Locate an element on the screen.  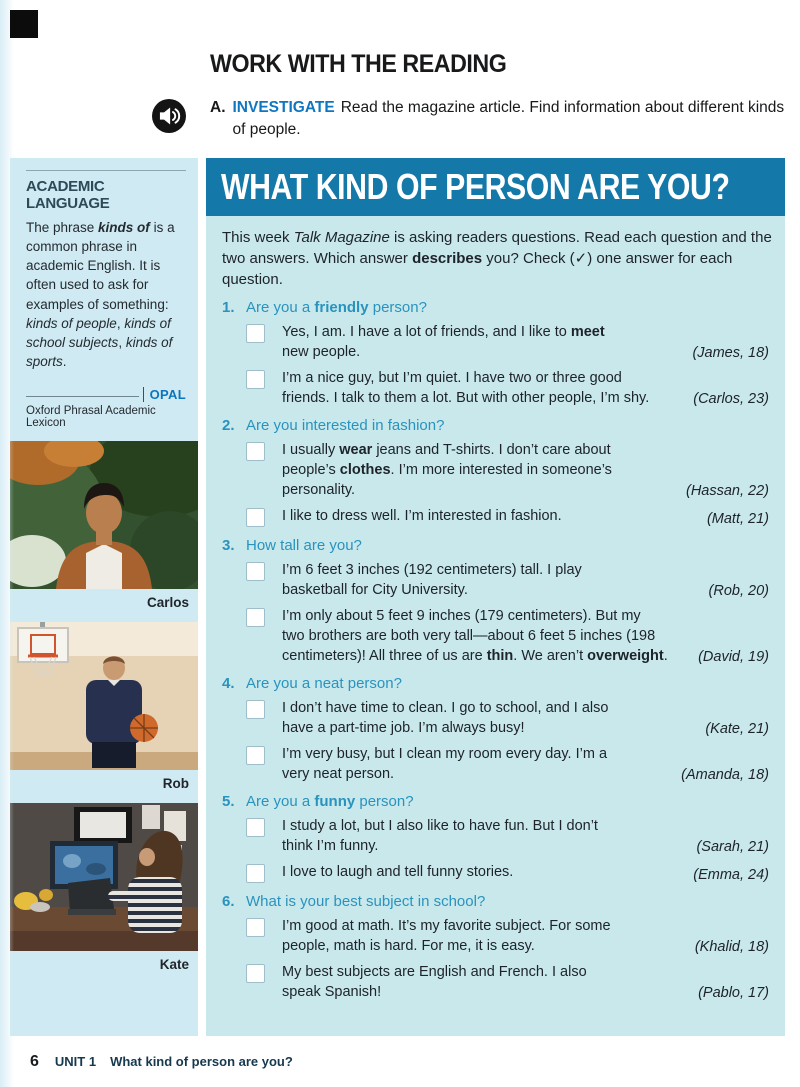
academic-language-title: ACADEMIC LANGUAGE is located at coordinates (68, 194).